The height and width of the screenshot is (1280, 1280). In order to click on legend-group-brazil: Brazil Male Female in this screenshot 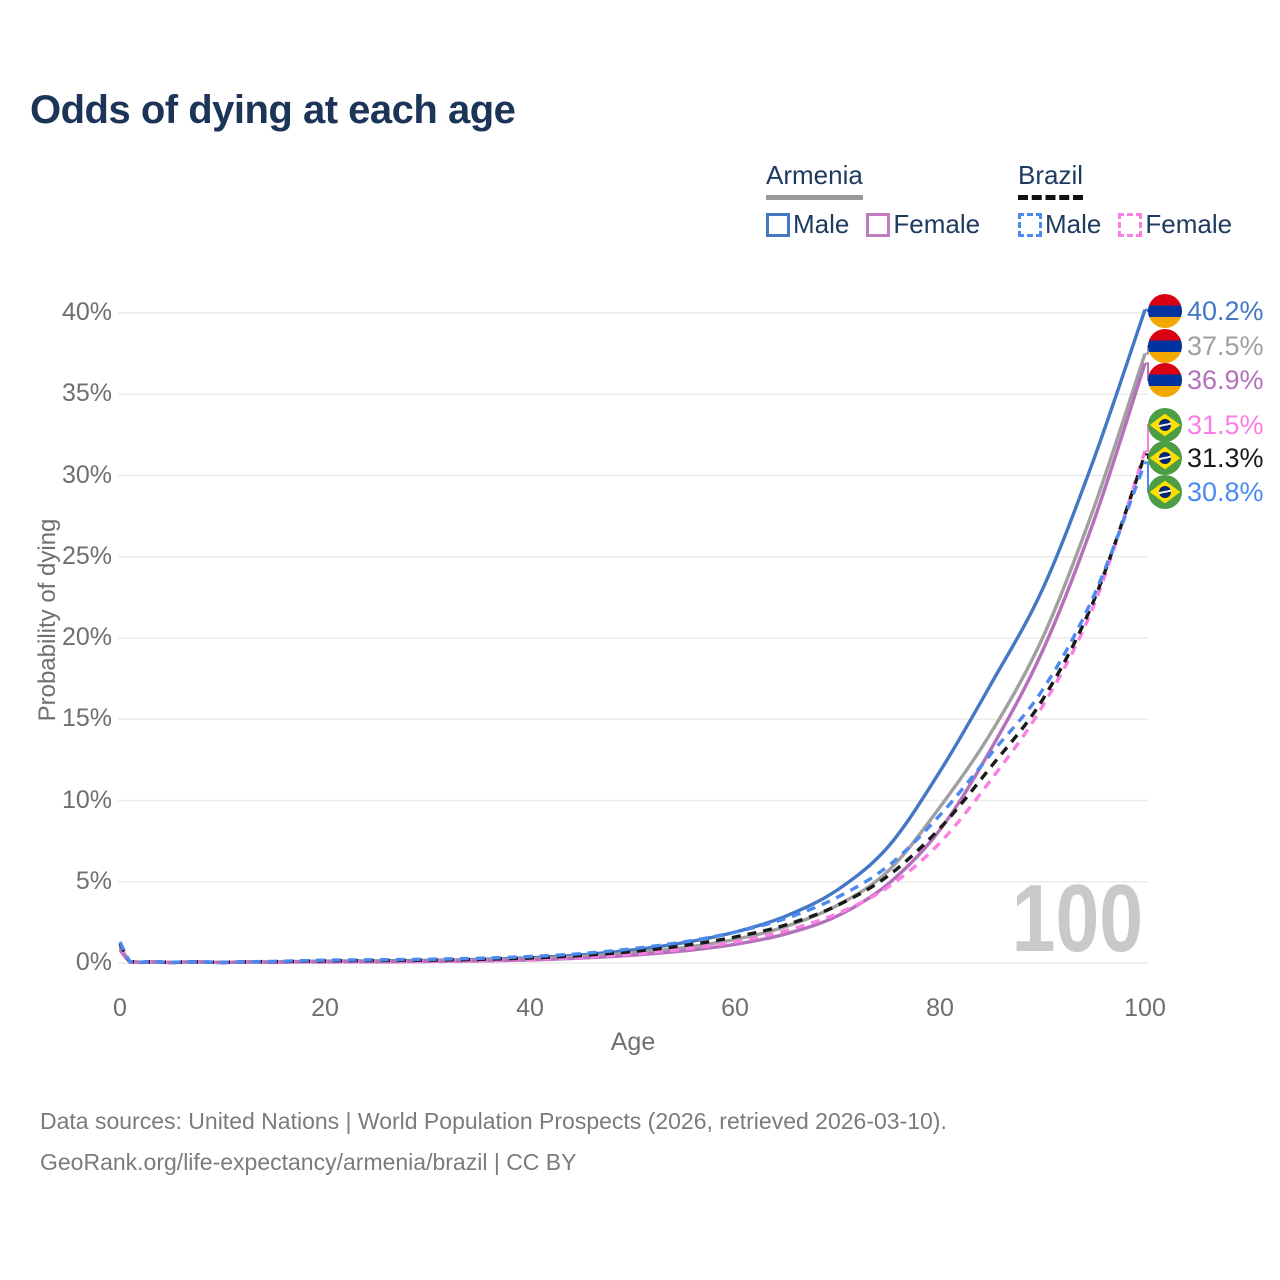, I will do `click(1133, 200)`.